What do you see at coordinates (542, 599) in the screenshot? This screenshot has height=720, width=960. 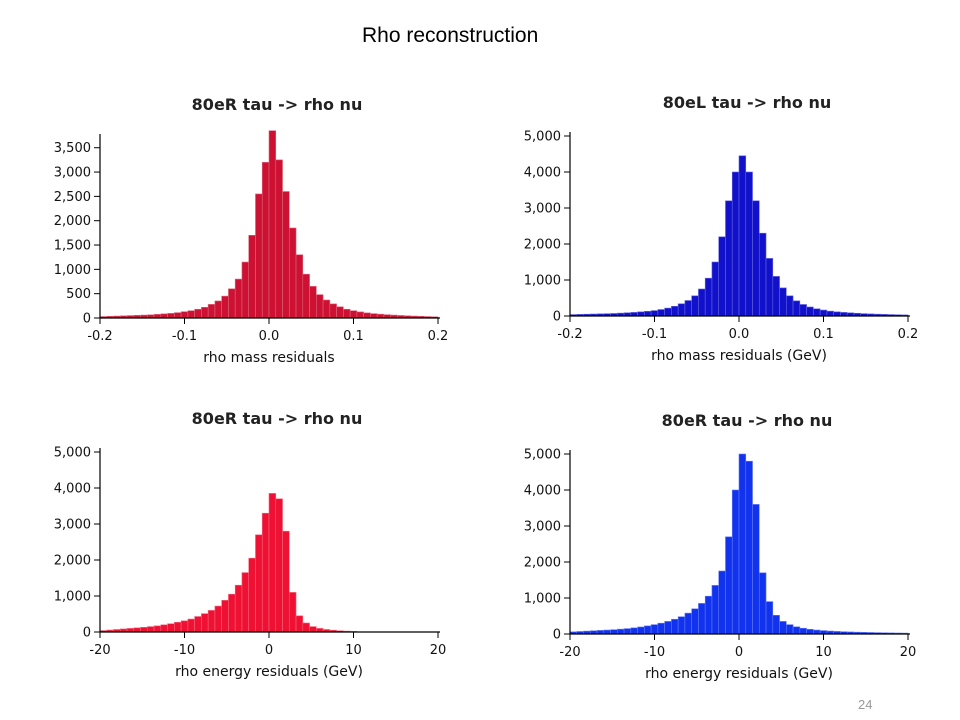 I see `y-tick-label: 1,000` at bounding box center [542, 599].